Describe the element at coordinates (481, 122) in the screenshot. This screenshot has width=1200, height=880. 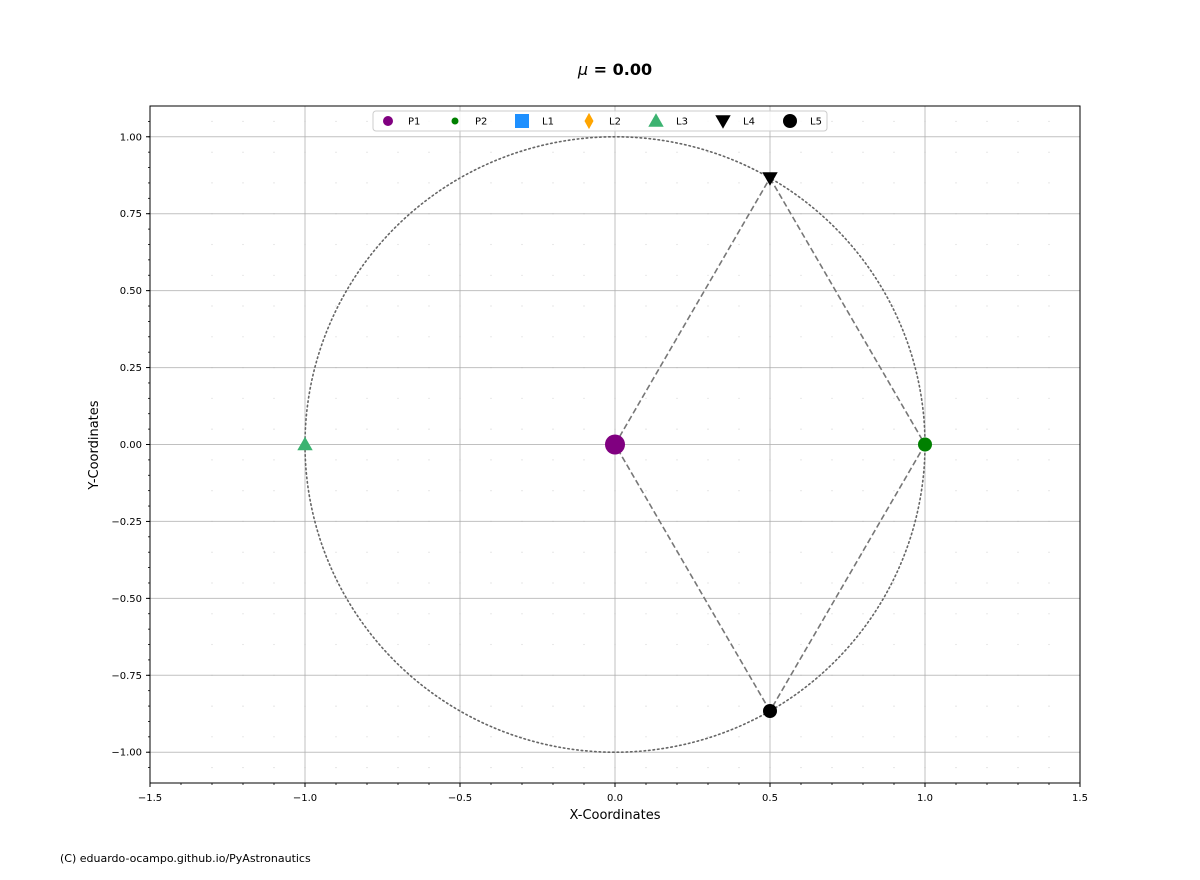
I see `legend-label-p2: P2` at that location.